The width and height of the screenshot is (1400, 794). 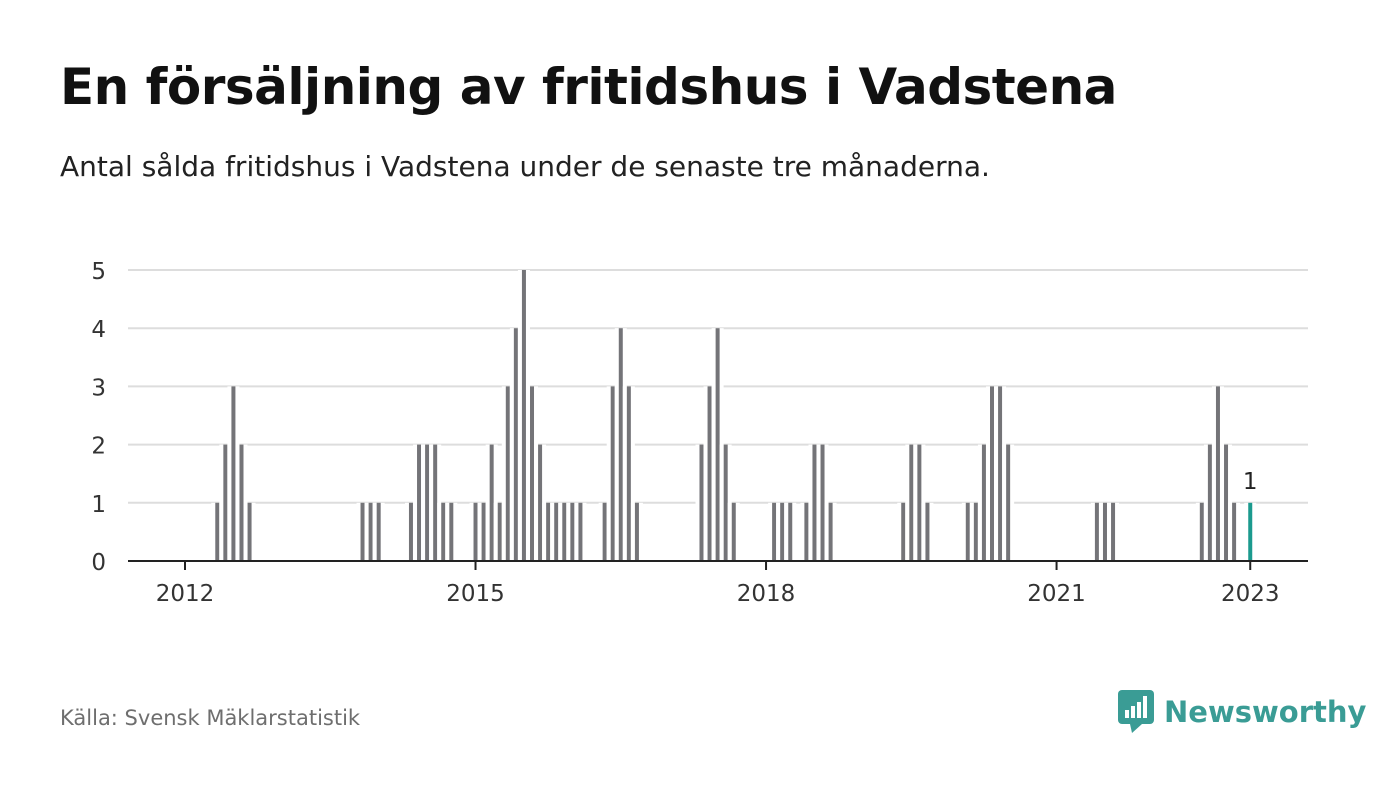 I want to click on data-label: 1, so click(x=1250, y=482).